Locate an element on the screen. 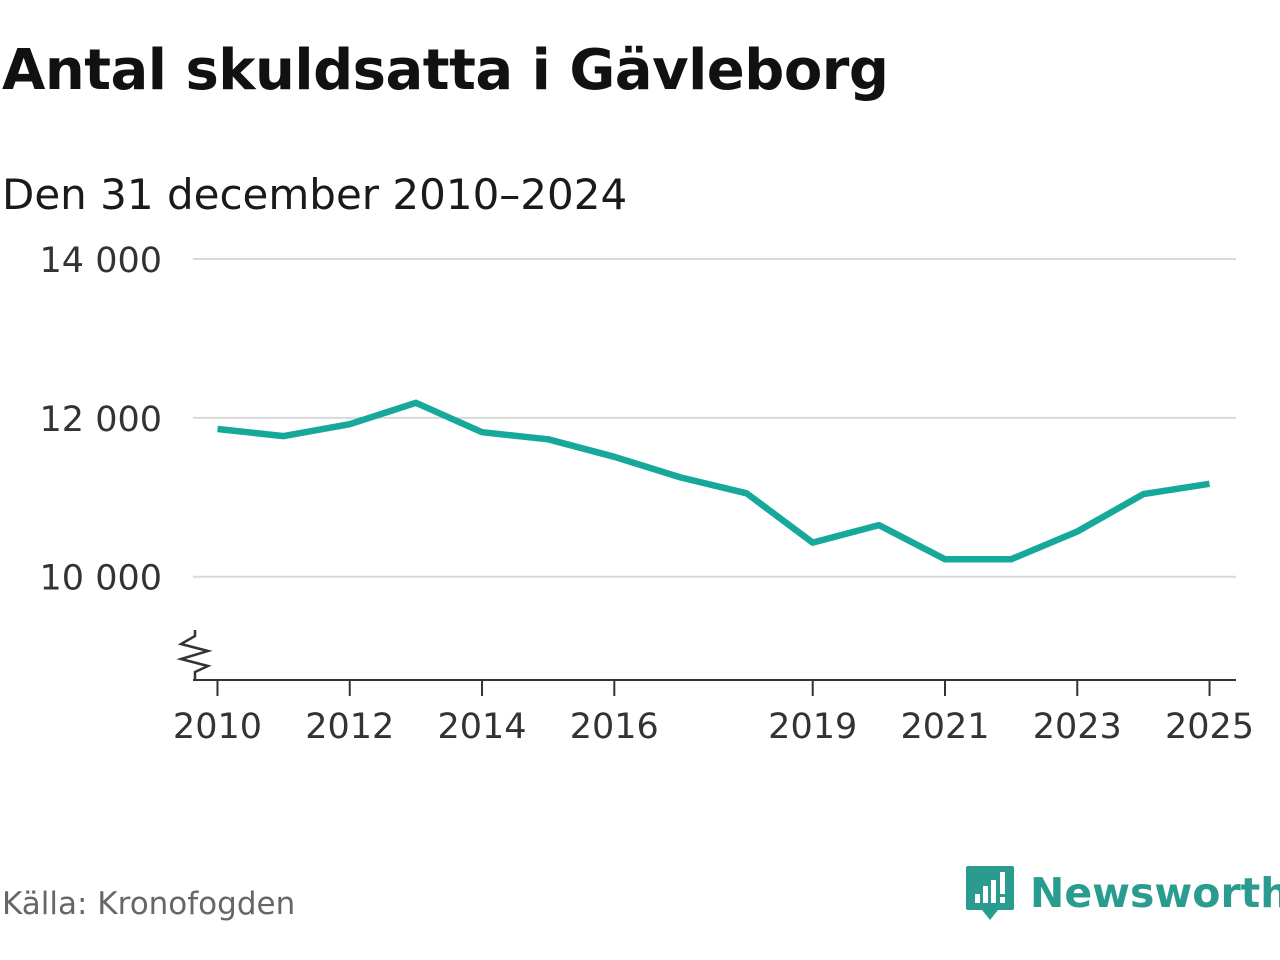 The image size is (1280, 960). series-group is located at coordinates (713, 481).